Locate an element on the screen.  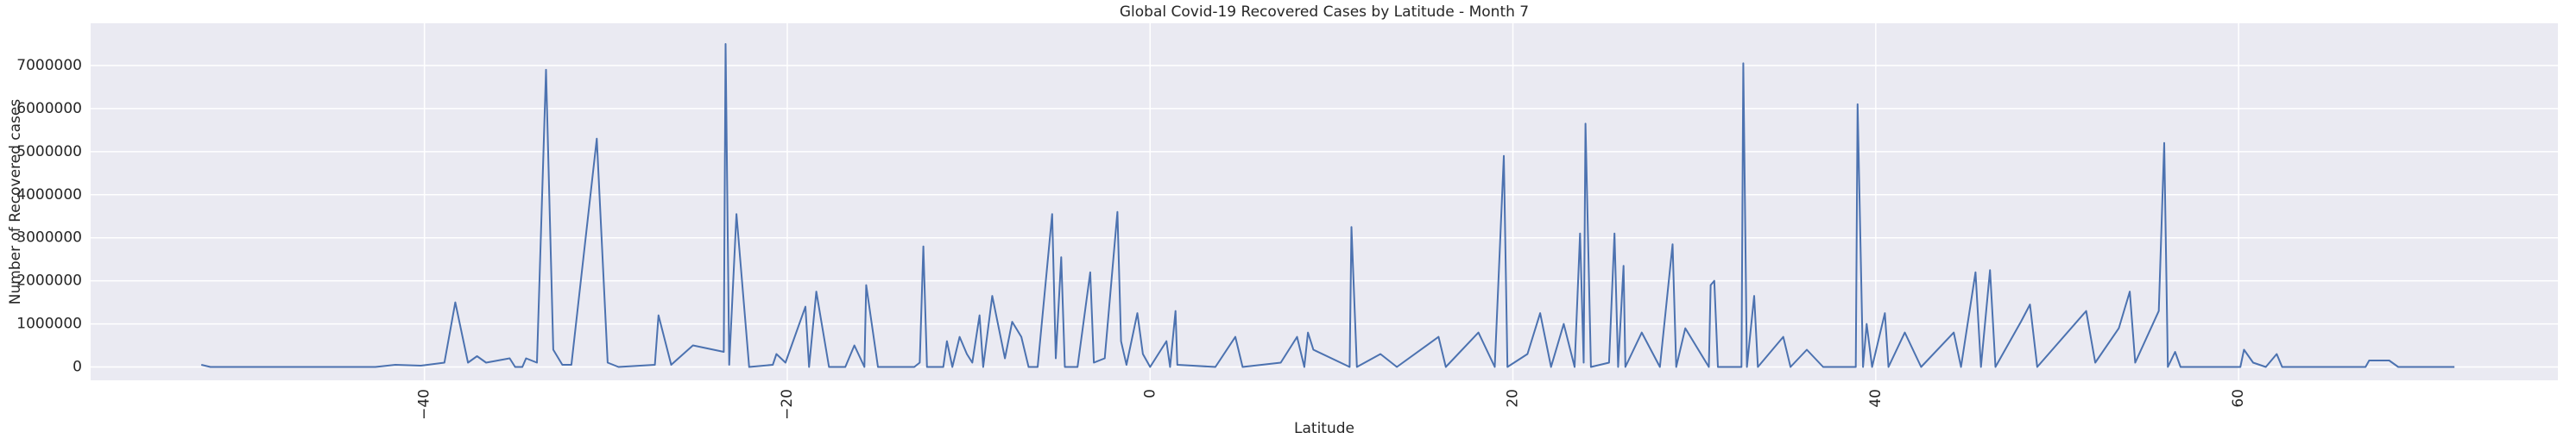
y-tick-label: 0 is located at coordinates (77, 367).